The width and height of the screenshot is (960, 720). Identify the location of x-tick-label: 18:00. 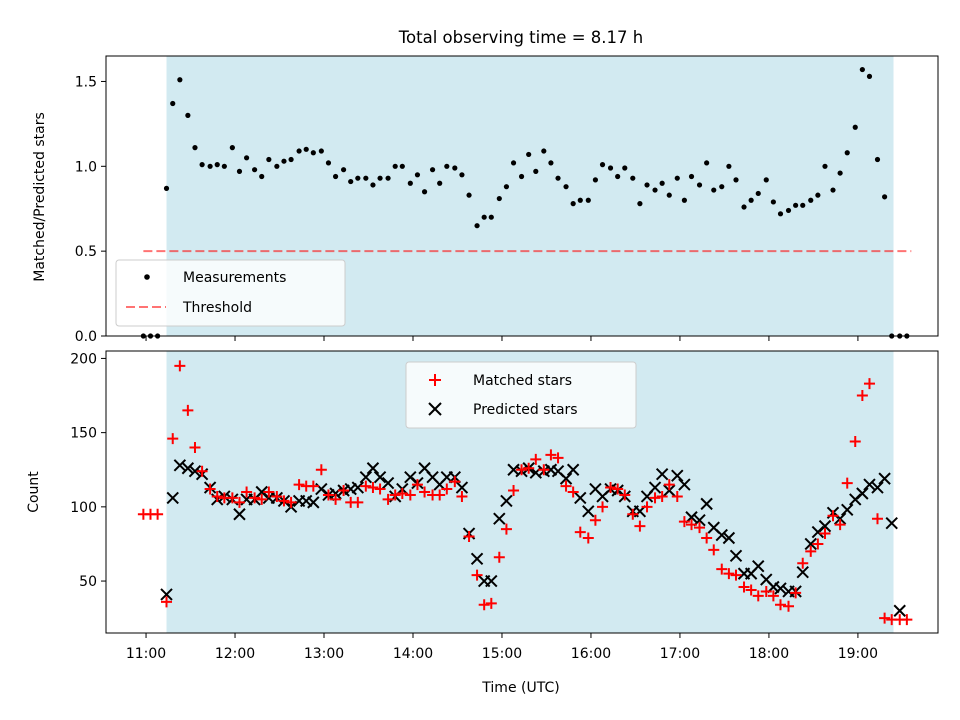
(769, 654).